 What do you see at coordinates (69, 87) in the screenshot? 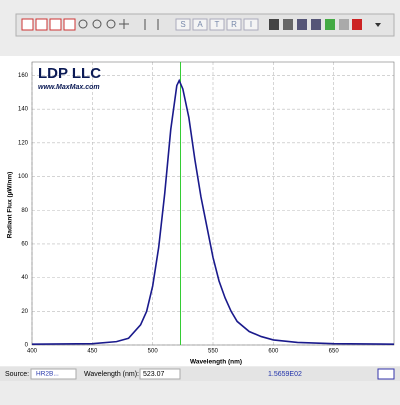
I see `website: www.MaxMax.com` at bounding box center [69, 87].